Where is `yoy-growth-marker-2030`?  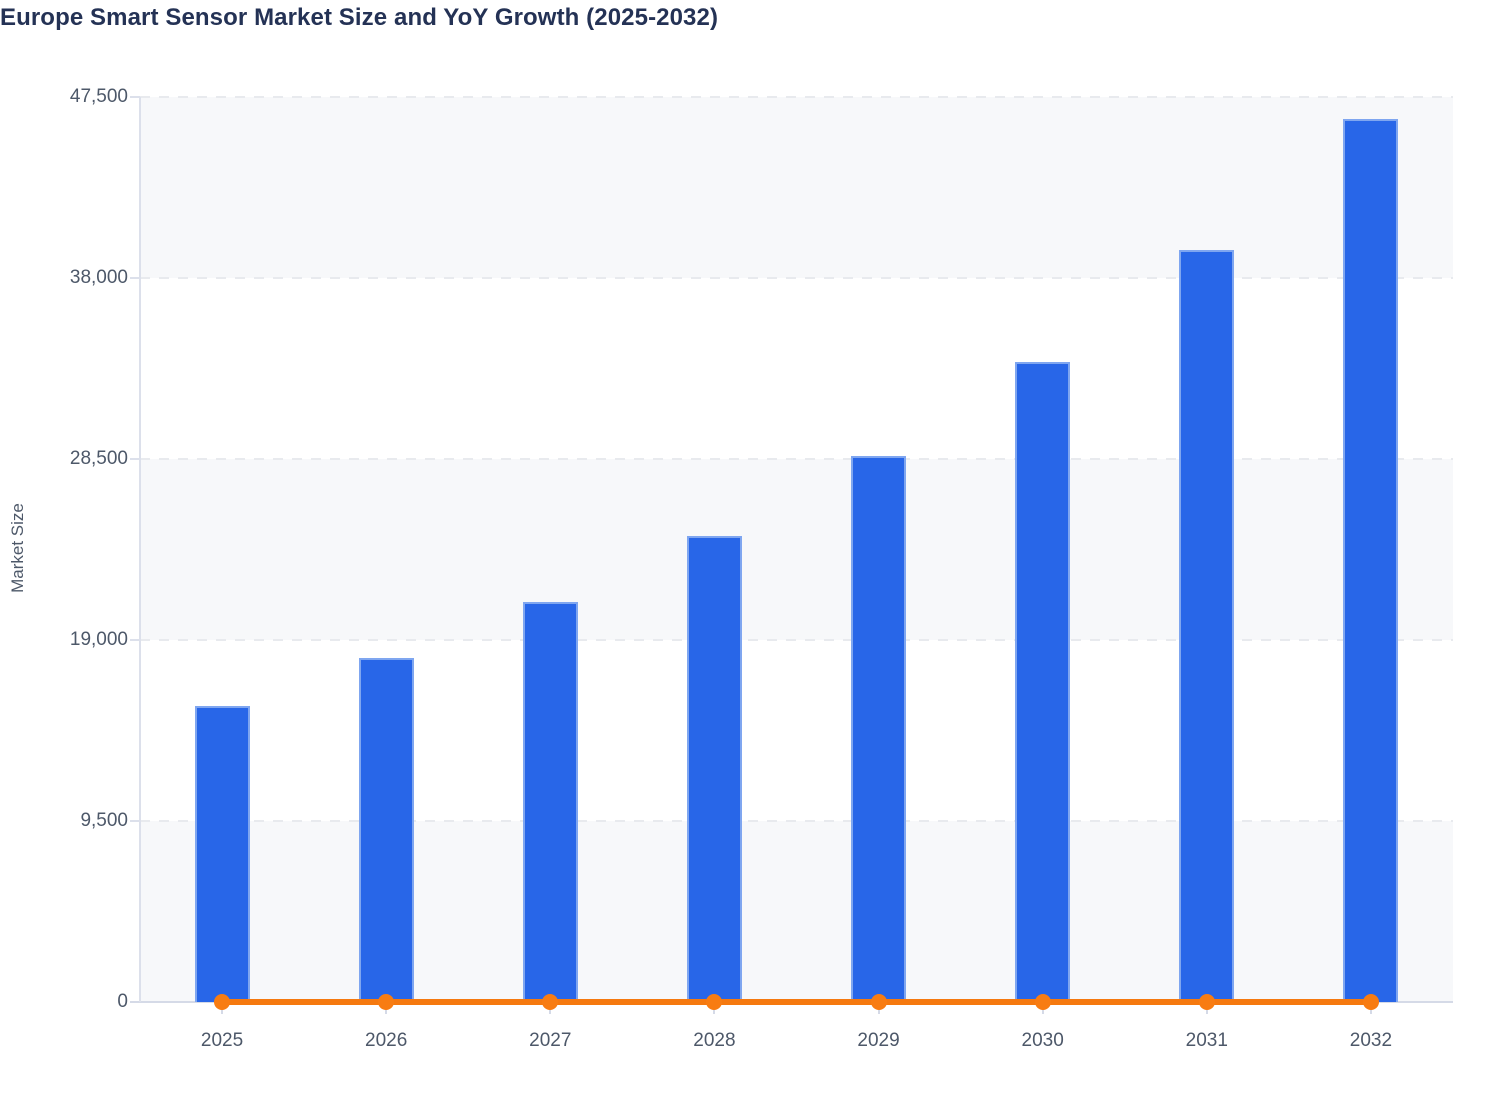
yoy-growth-marker-2030 is located at coordinates (1042, 1002).